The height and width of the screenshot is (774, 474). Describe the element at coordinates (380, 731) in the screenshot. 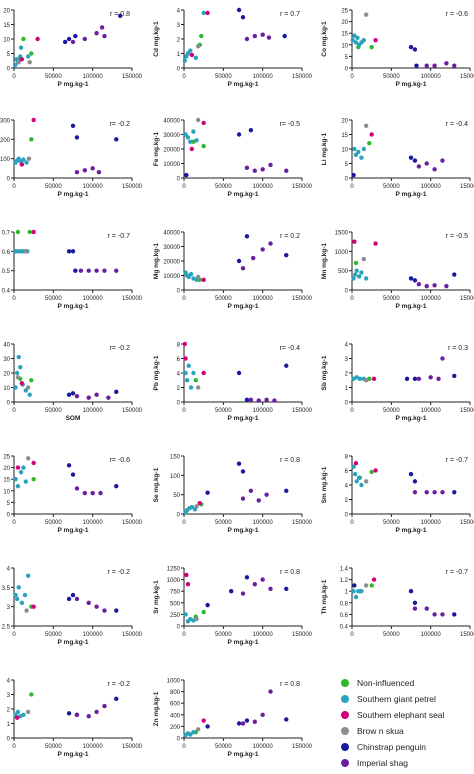

I see `legend-label: Brow n skua` at that location.